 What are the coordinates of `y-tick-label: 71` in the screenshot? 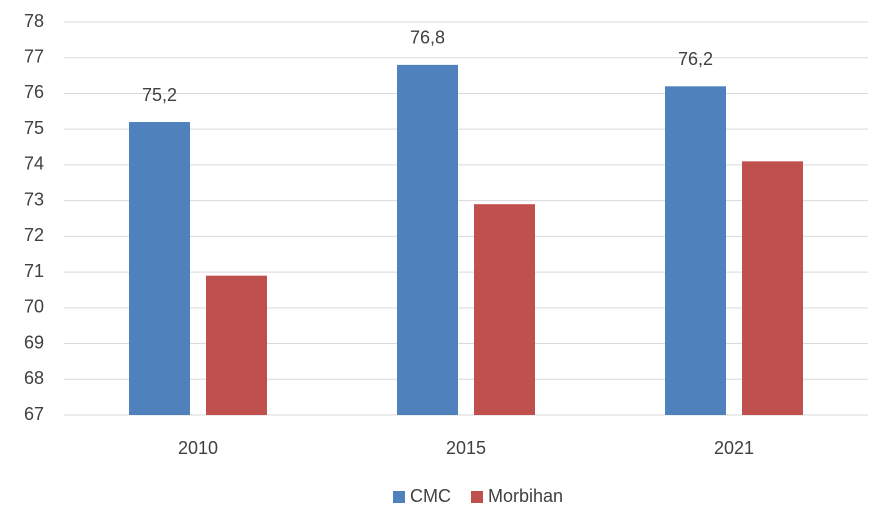 It's located at (34, 271).